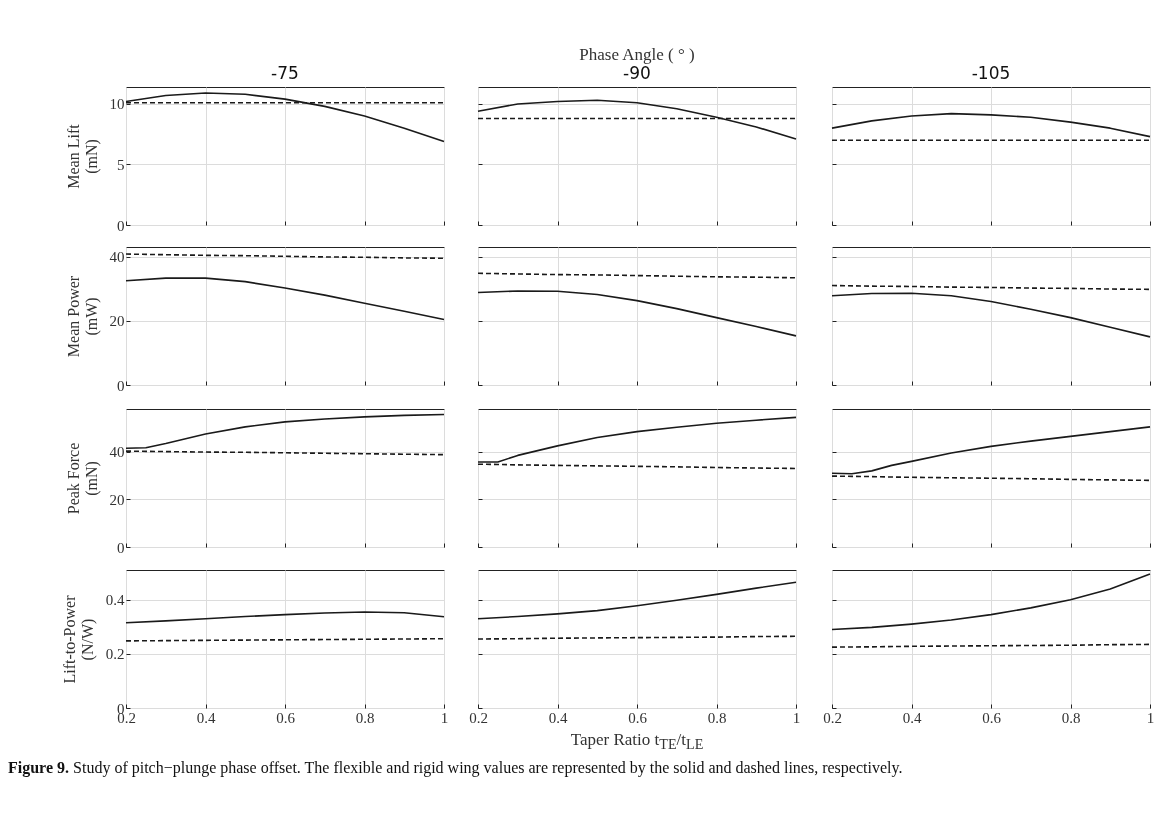 This screenshot has height=838, width=1168. Describe the element at coordinates (115, 654) in the screenshot. I see `y-tick-label: 0.2` at that location.